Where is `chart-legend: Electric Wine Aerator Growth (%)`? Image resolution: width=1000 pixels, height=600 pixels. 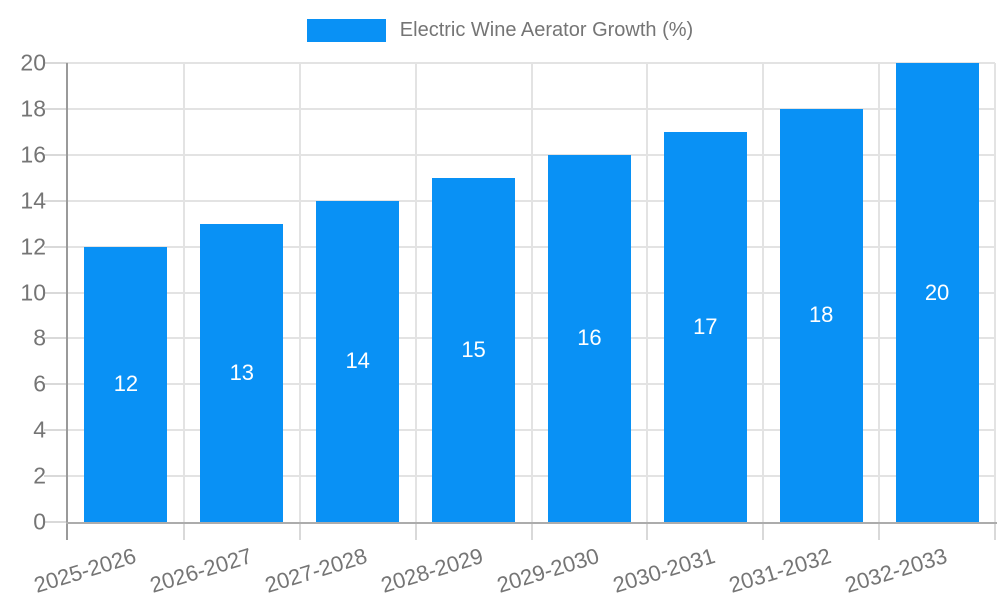
chart-legend: Electric Wine Aerator Growth (%) is located at coordinates (500, 30).